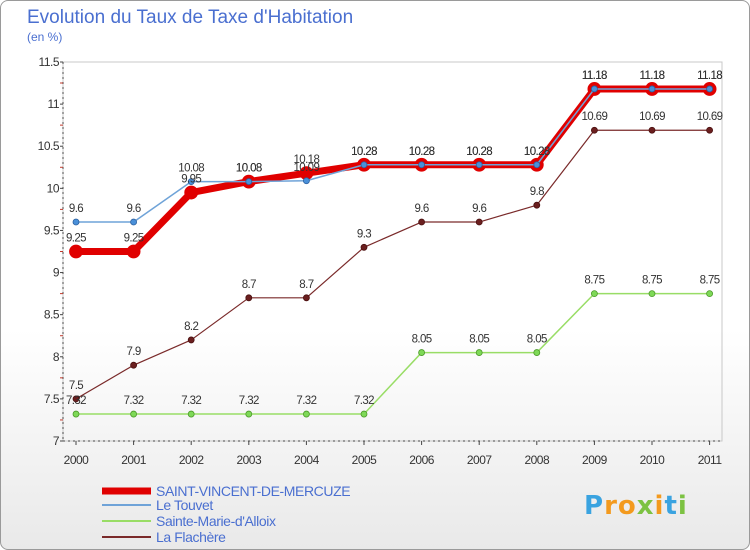 This screenshot has height=550, width=750. What do you see at coordinates (191, 537) in the screenshot?
I see `legend-label: La Flachère` at bounding box center [191, 537].